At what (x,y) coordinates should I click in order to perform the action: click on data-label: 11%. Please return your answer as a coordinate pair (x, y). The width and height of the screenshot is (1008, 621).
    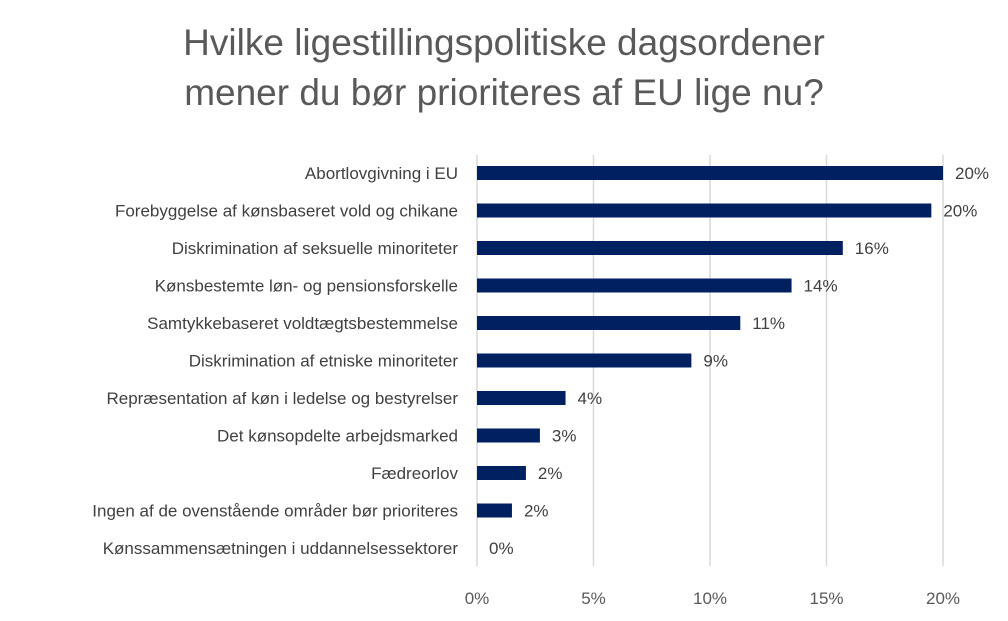
    Looking at the image, I should click on (768, 323).